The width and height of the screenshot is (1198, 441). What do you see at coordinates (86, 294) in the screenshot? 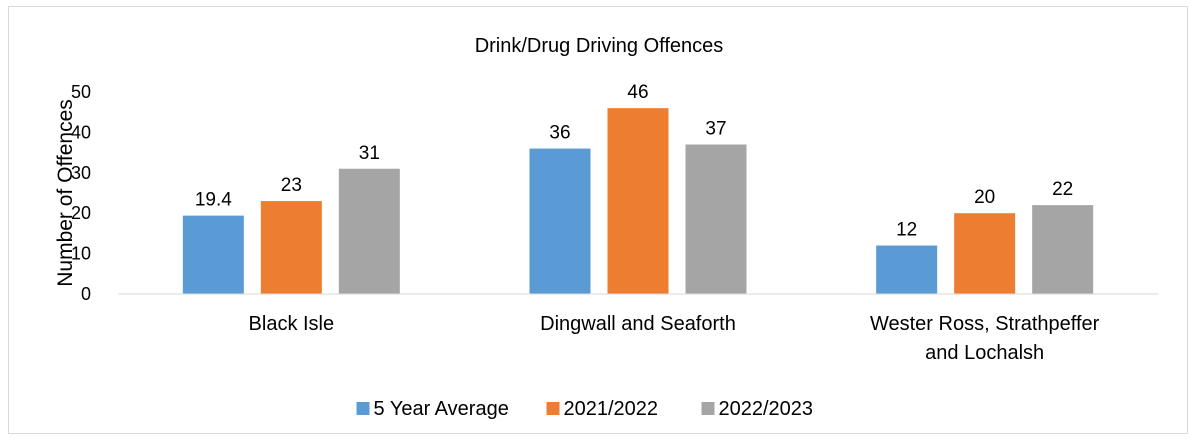
I see `y-tick-label: 0` at bounding box center [86, 294].